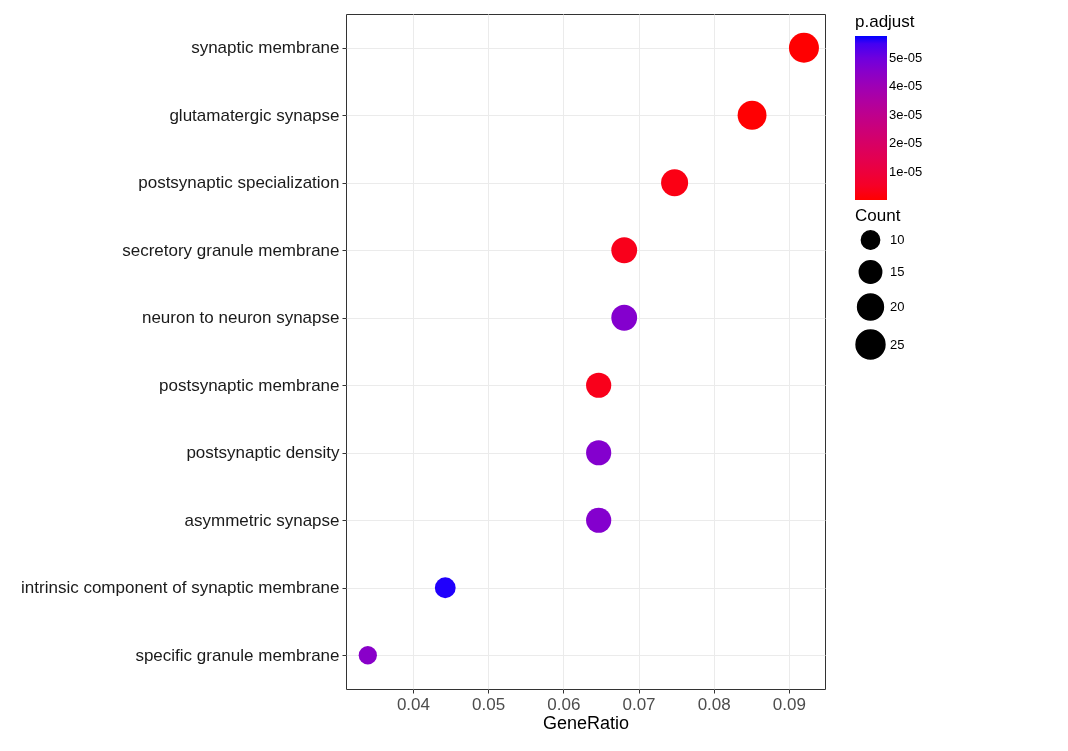  What do you see at coordinates (239, 183) in the screenshot?
I see `y-tick-label: postsynaptic specialization` at bounding box center [239, 183].